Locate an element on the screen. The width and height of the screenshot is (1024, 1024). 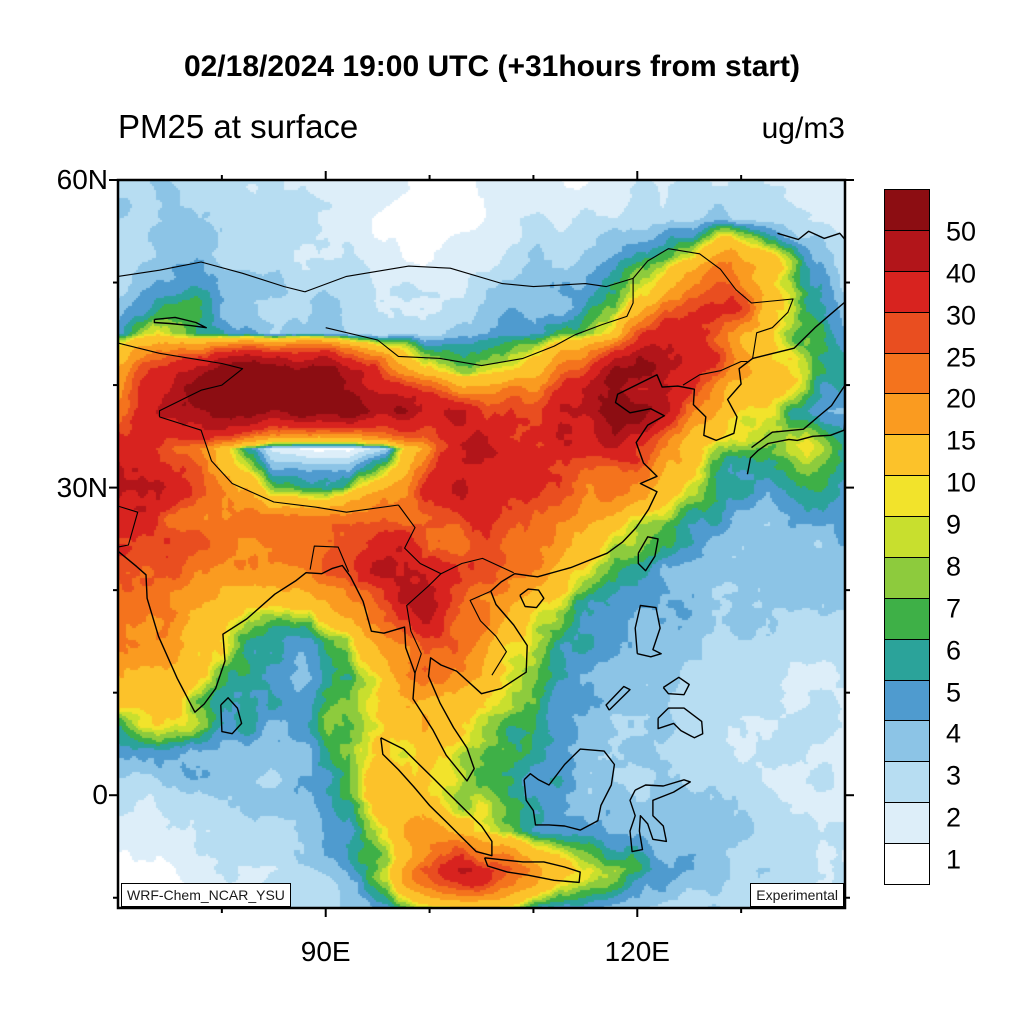
colorbar-label-3: 3 is located at coordinates (954, 775).